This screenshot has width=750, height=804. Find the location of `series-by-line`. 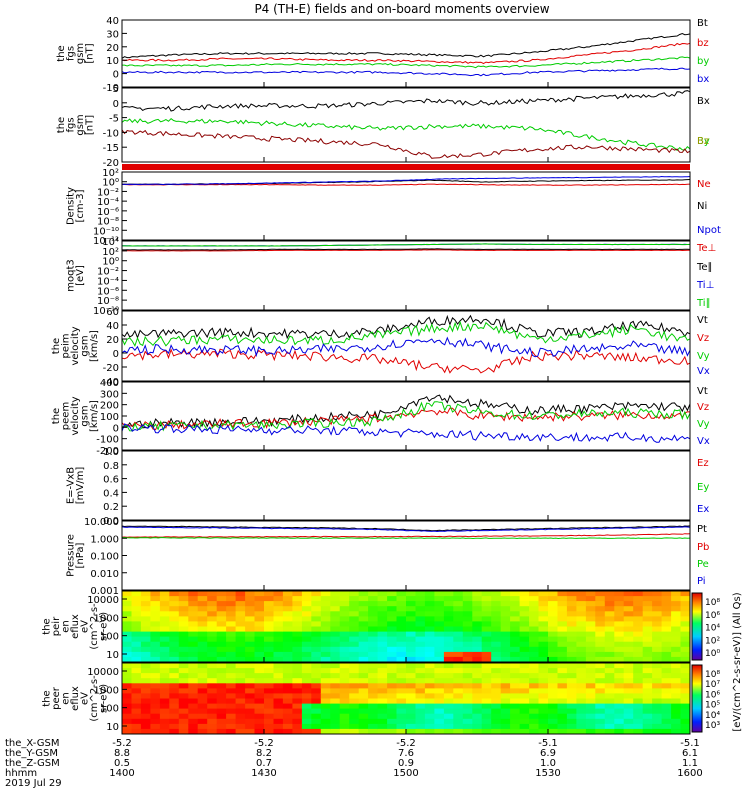

series-by-line is located at coordinates (406, 134).